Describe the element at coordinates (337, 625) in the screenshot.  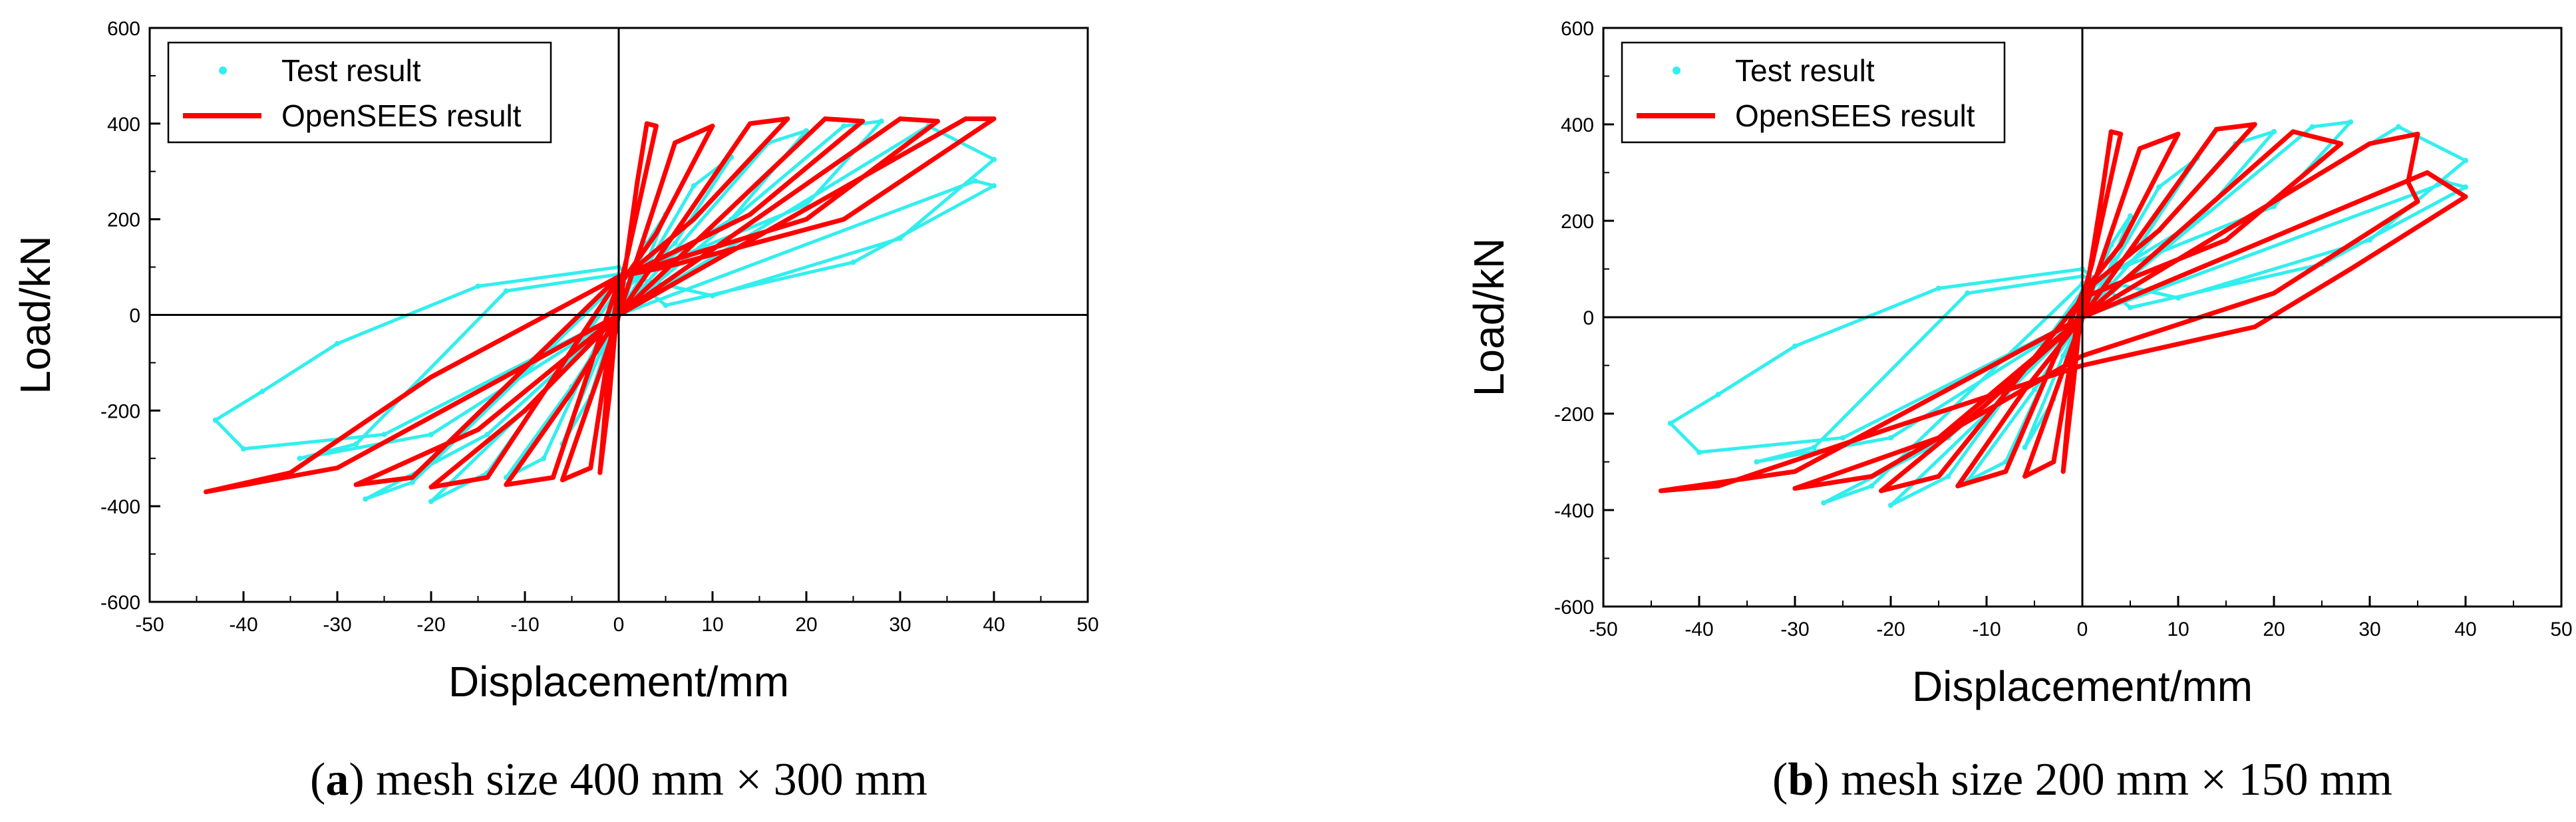
I see `x-tick-label-a: -30` at that location.